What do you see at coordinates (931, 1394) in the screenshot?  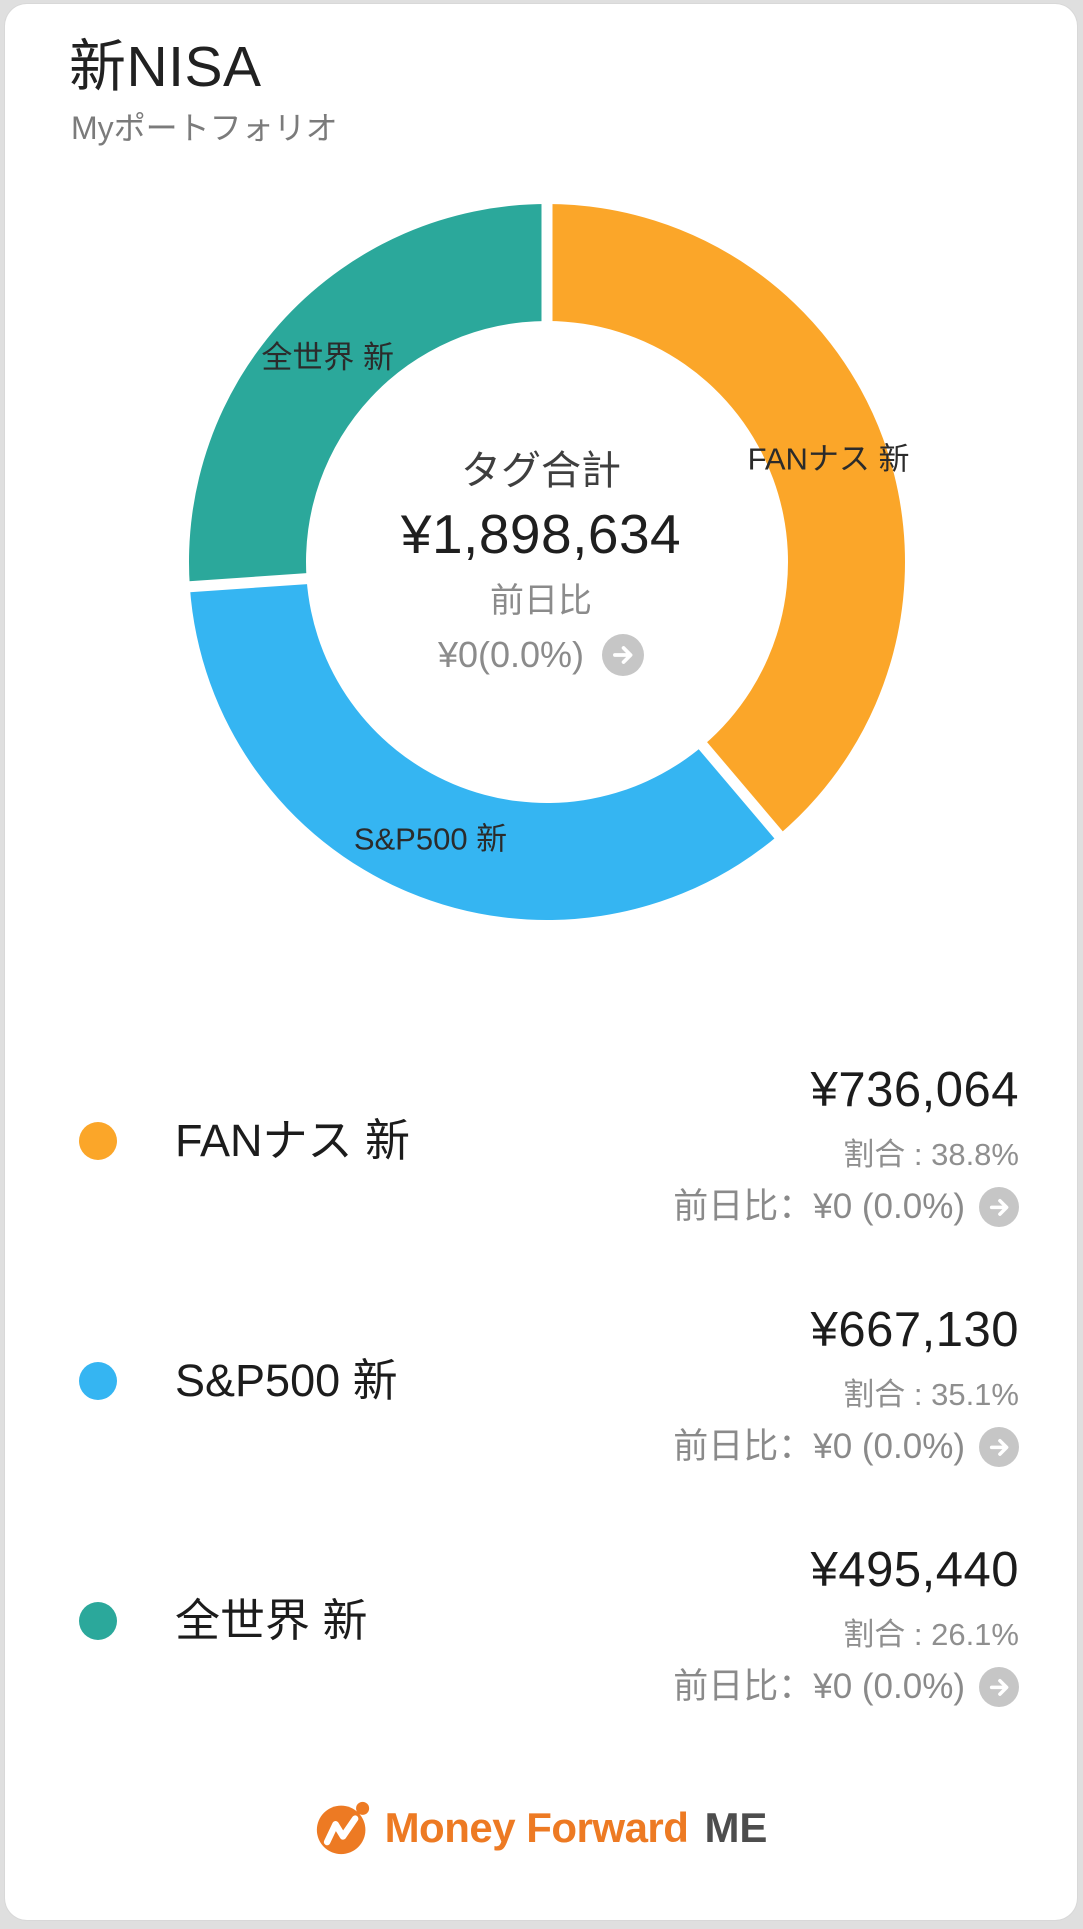 I see `row-ratio: 割合 : 35.1%` at bounding box center [931, 1394].